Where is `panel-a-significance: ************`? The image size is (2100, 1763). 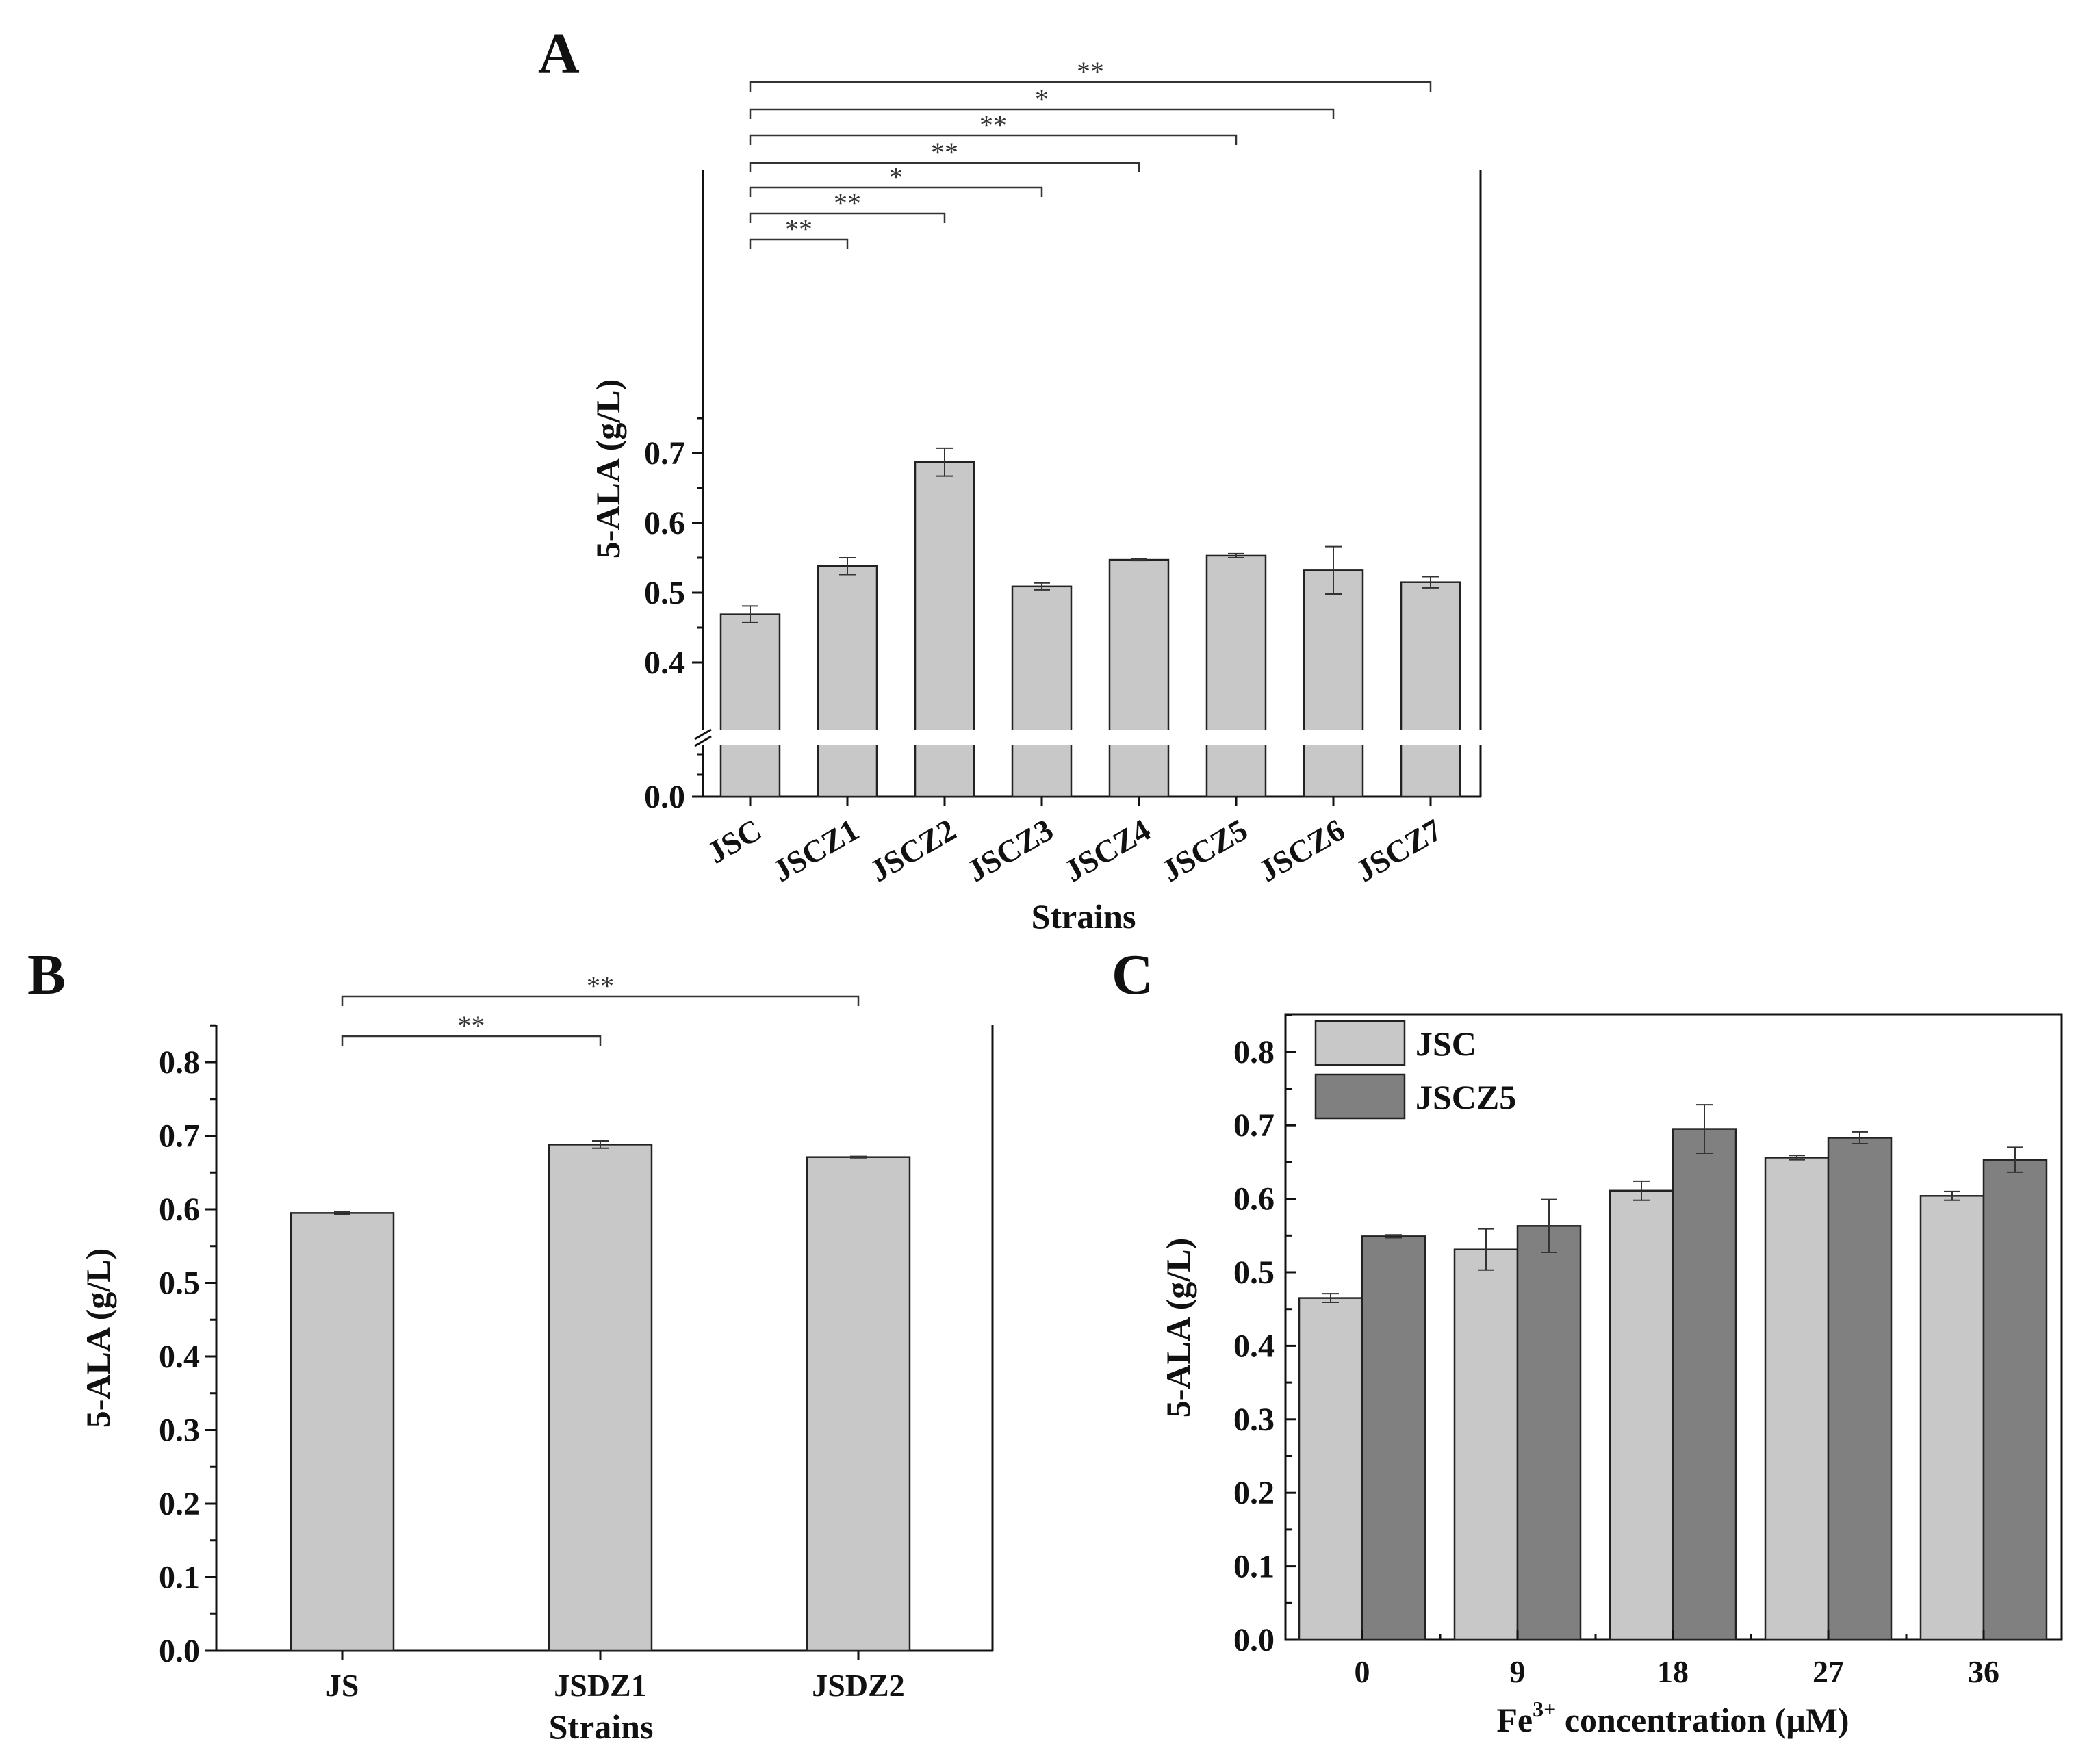 panel-a-significance: ************ is located at coordinates (1091, 152).